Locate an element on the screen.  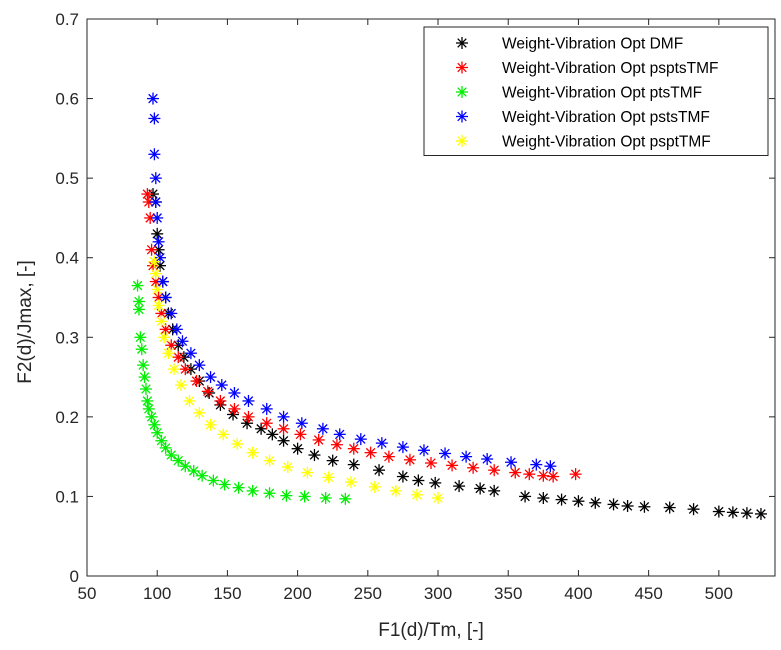
y-tick-label: 0.6 is located at coordinates (67, 99).